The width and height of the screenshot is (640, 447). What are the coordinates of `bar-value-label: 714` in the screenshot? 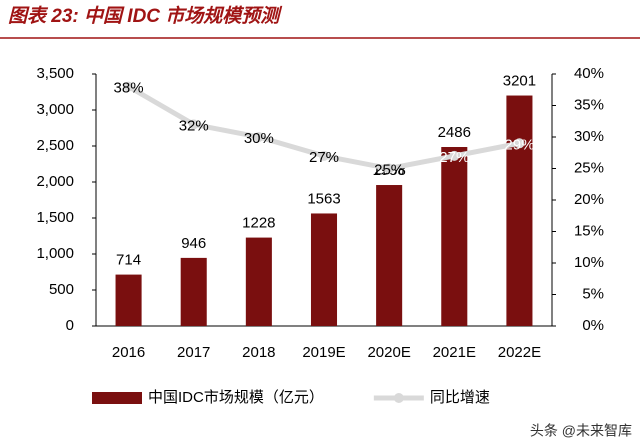 It's located at (128, 260).